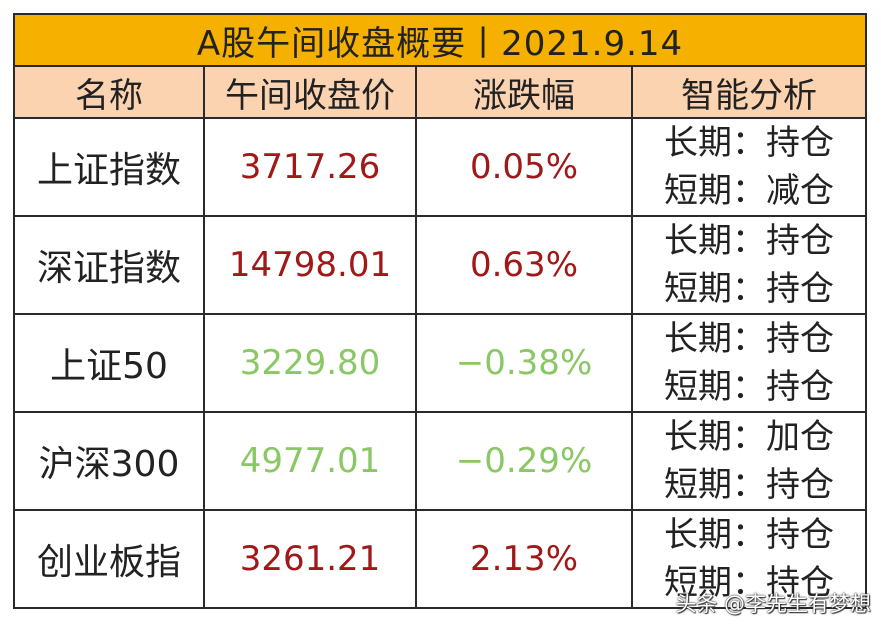 The image size is (881, 626). Describe the element at coordinates (749, 437) in the screenshot. I see `long-term-advice: 长期：加仓` at that location.